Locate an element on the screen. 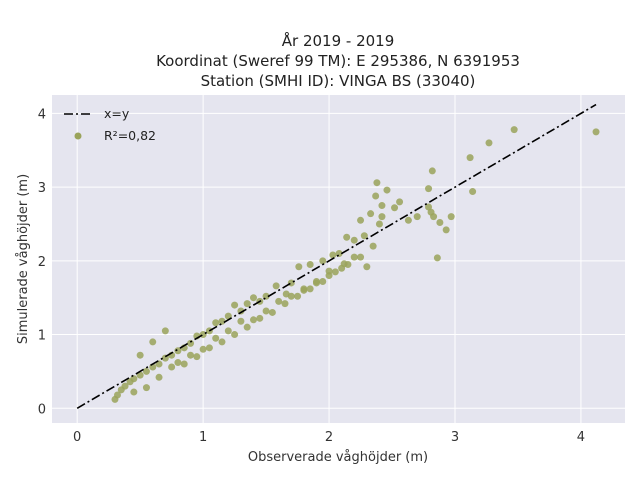 The width and height of the screenshot is (640, 480). x-tick-label: 0 is located at coordinates (77, 437).